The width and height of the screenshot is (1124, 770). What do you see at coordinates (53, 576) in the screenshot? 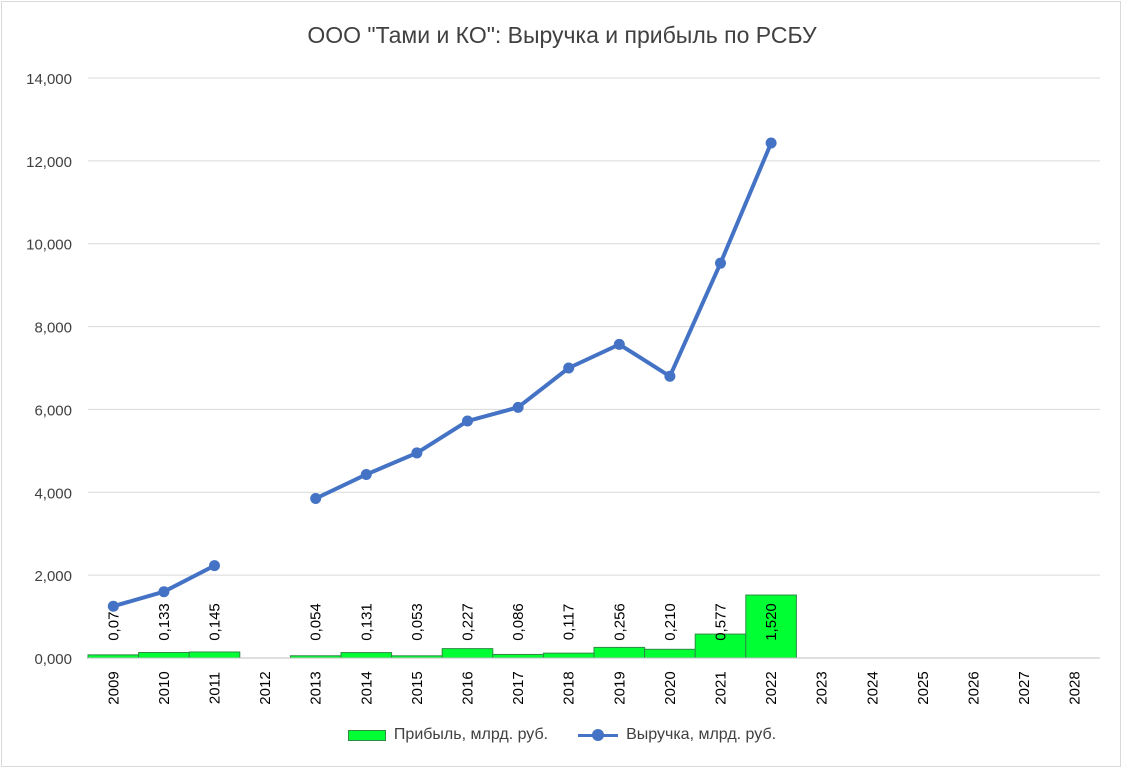
I see `y-tick-label: 2,000` at bounding box center [53, 576].